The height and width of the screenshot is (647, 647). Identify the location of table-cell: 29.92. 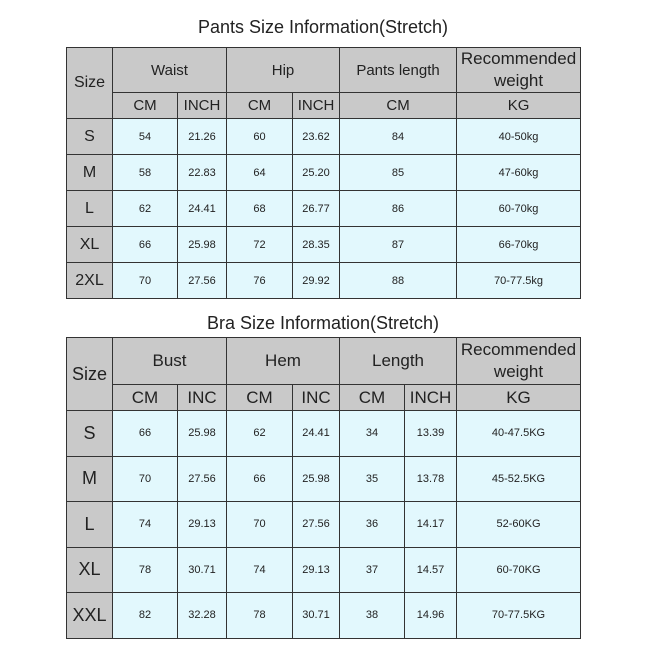
(316, 281).